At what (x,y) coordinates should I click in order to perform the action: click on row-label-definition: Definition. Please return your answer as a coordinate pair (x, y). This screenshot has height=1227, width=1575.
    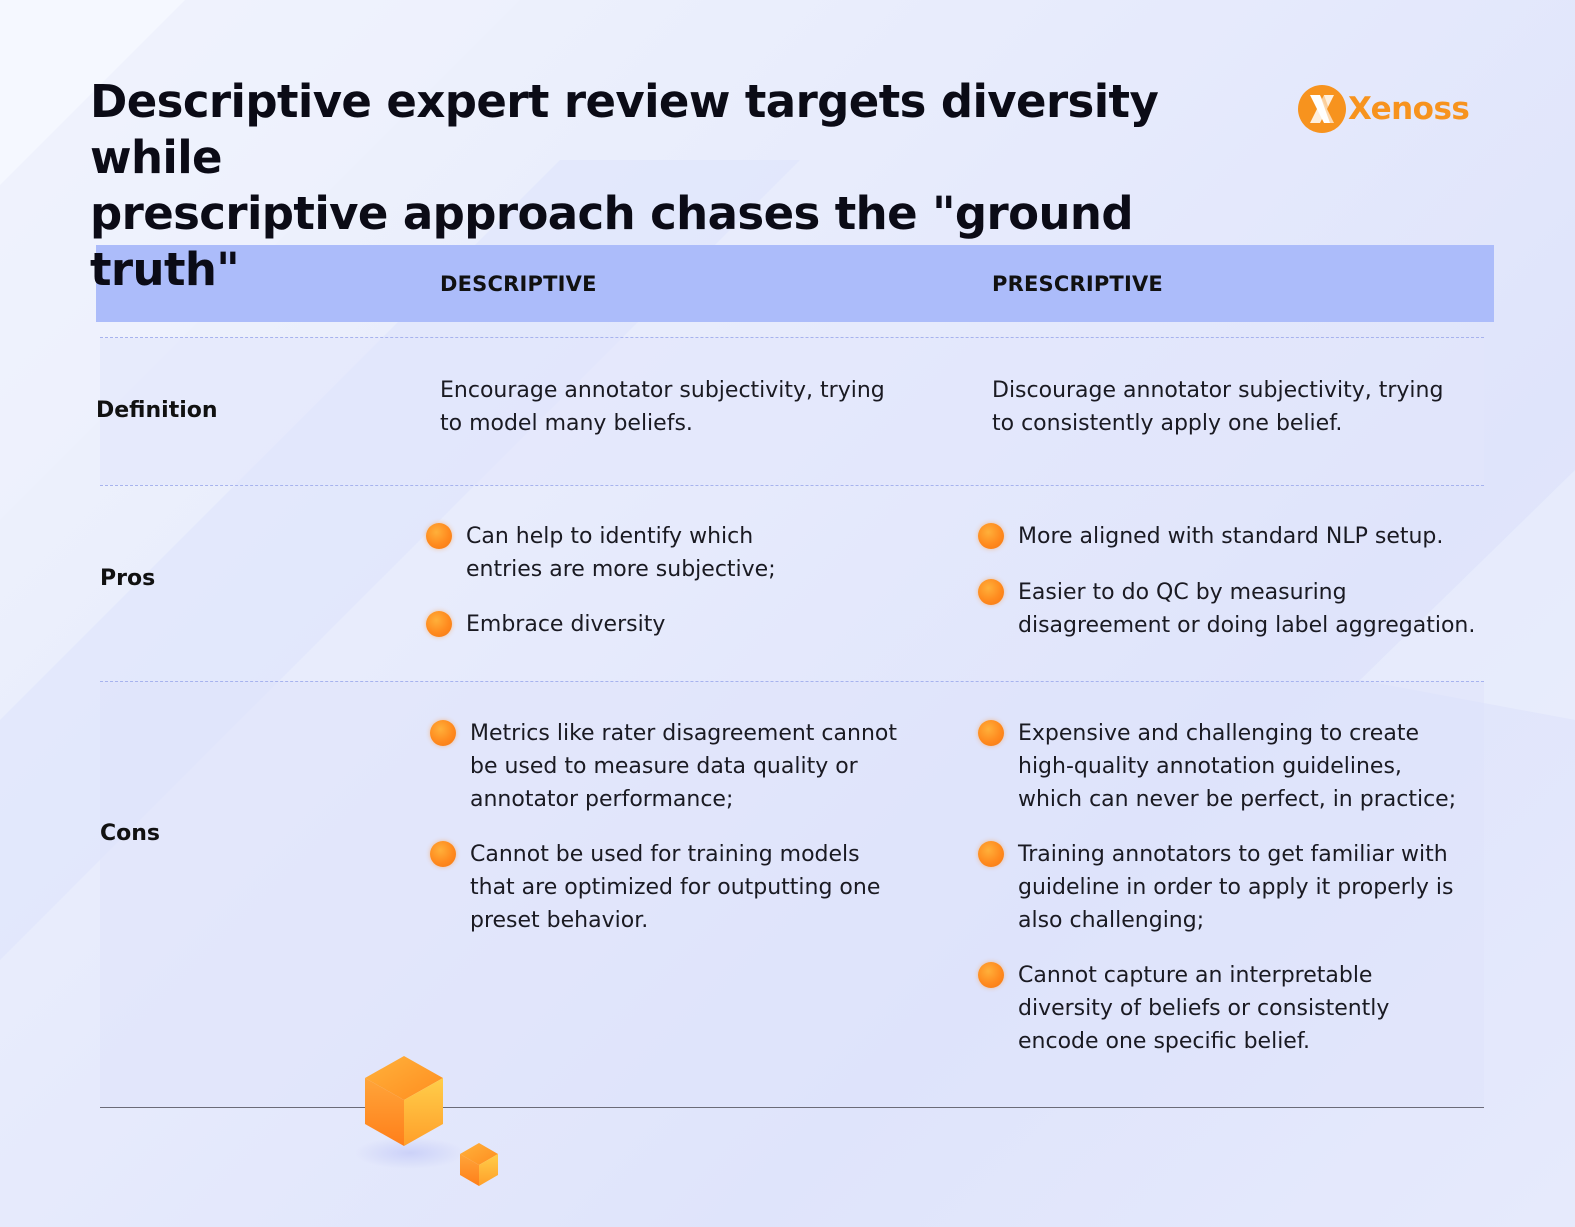
    Looking at the image, I should click on (157, 410).